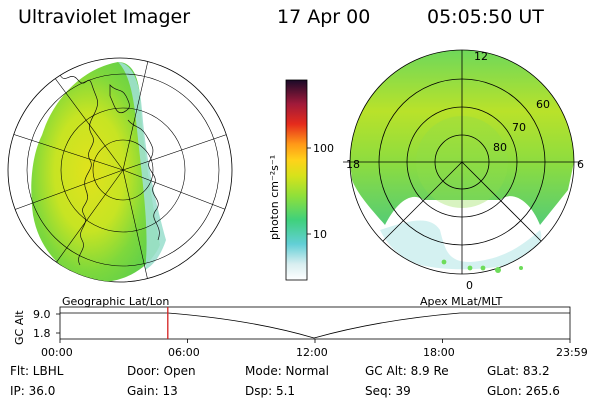  I want to click on dsp-value: Dsp: 5.1, so click(270, 391).